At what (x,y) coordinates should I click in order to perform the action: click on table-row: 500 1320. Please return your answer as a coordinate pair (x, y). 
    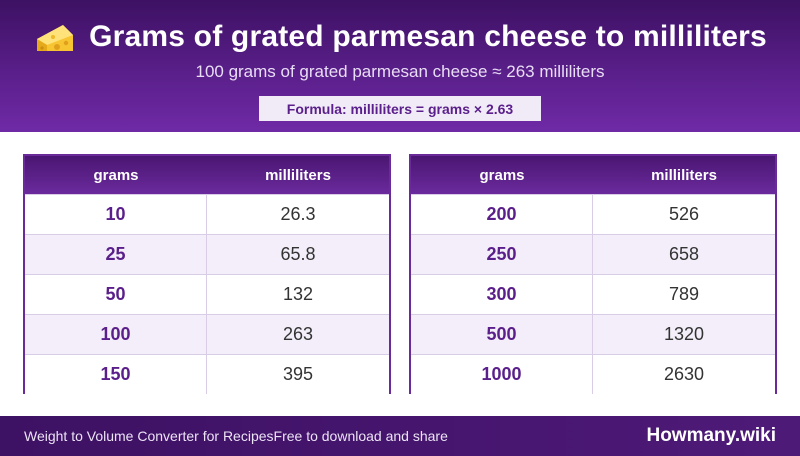
    Looking at the image, I should click on (593, 334).